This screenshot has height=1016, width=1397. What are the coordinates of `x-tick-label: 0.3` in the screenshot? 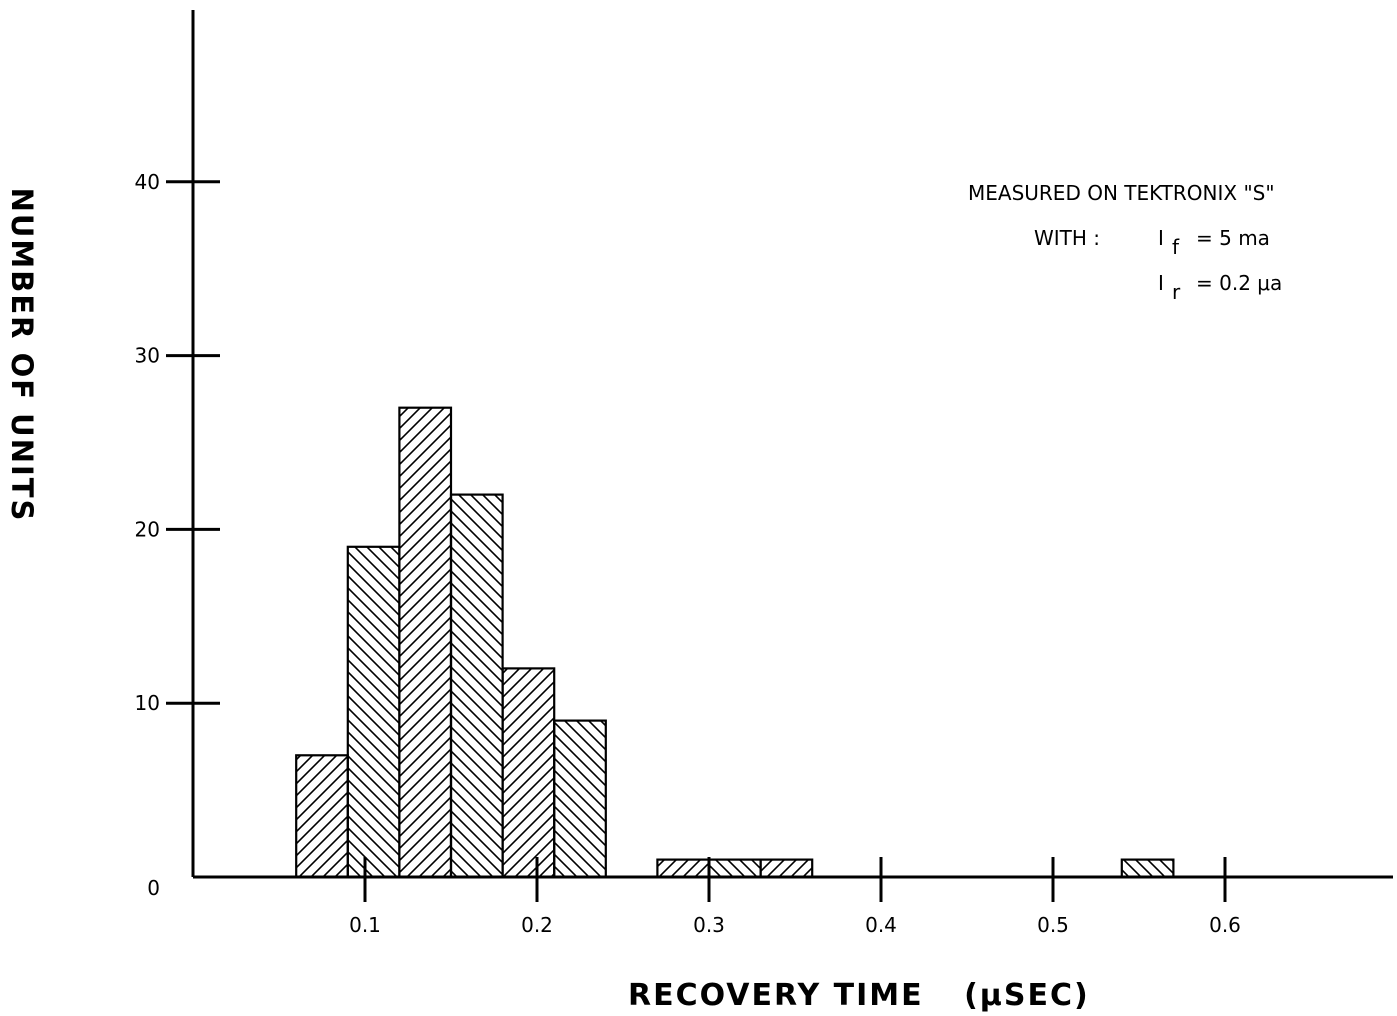 It's located at (709, 925).